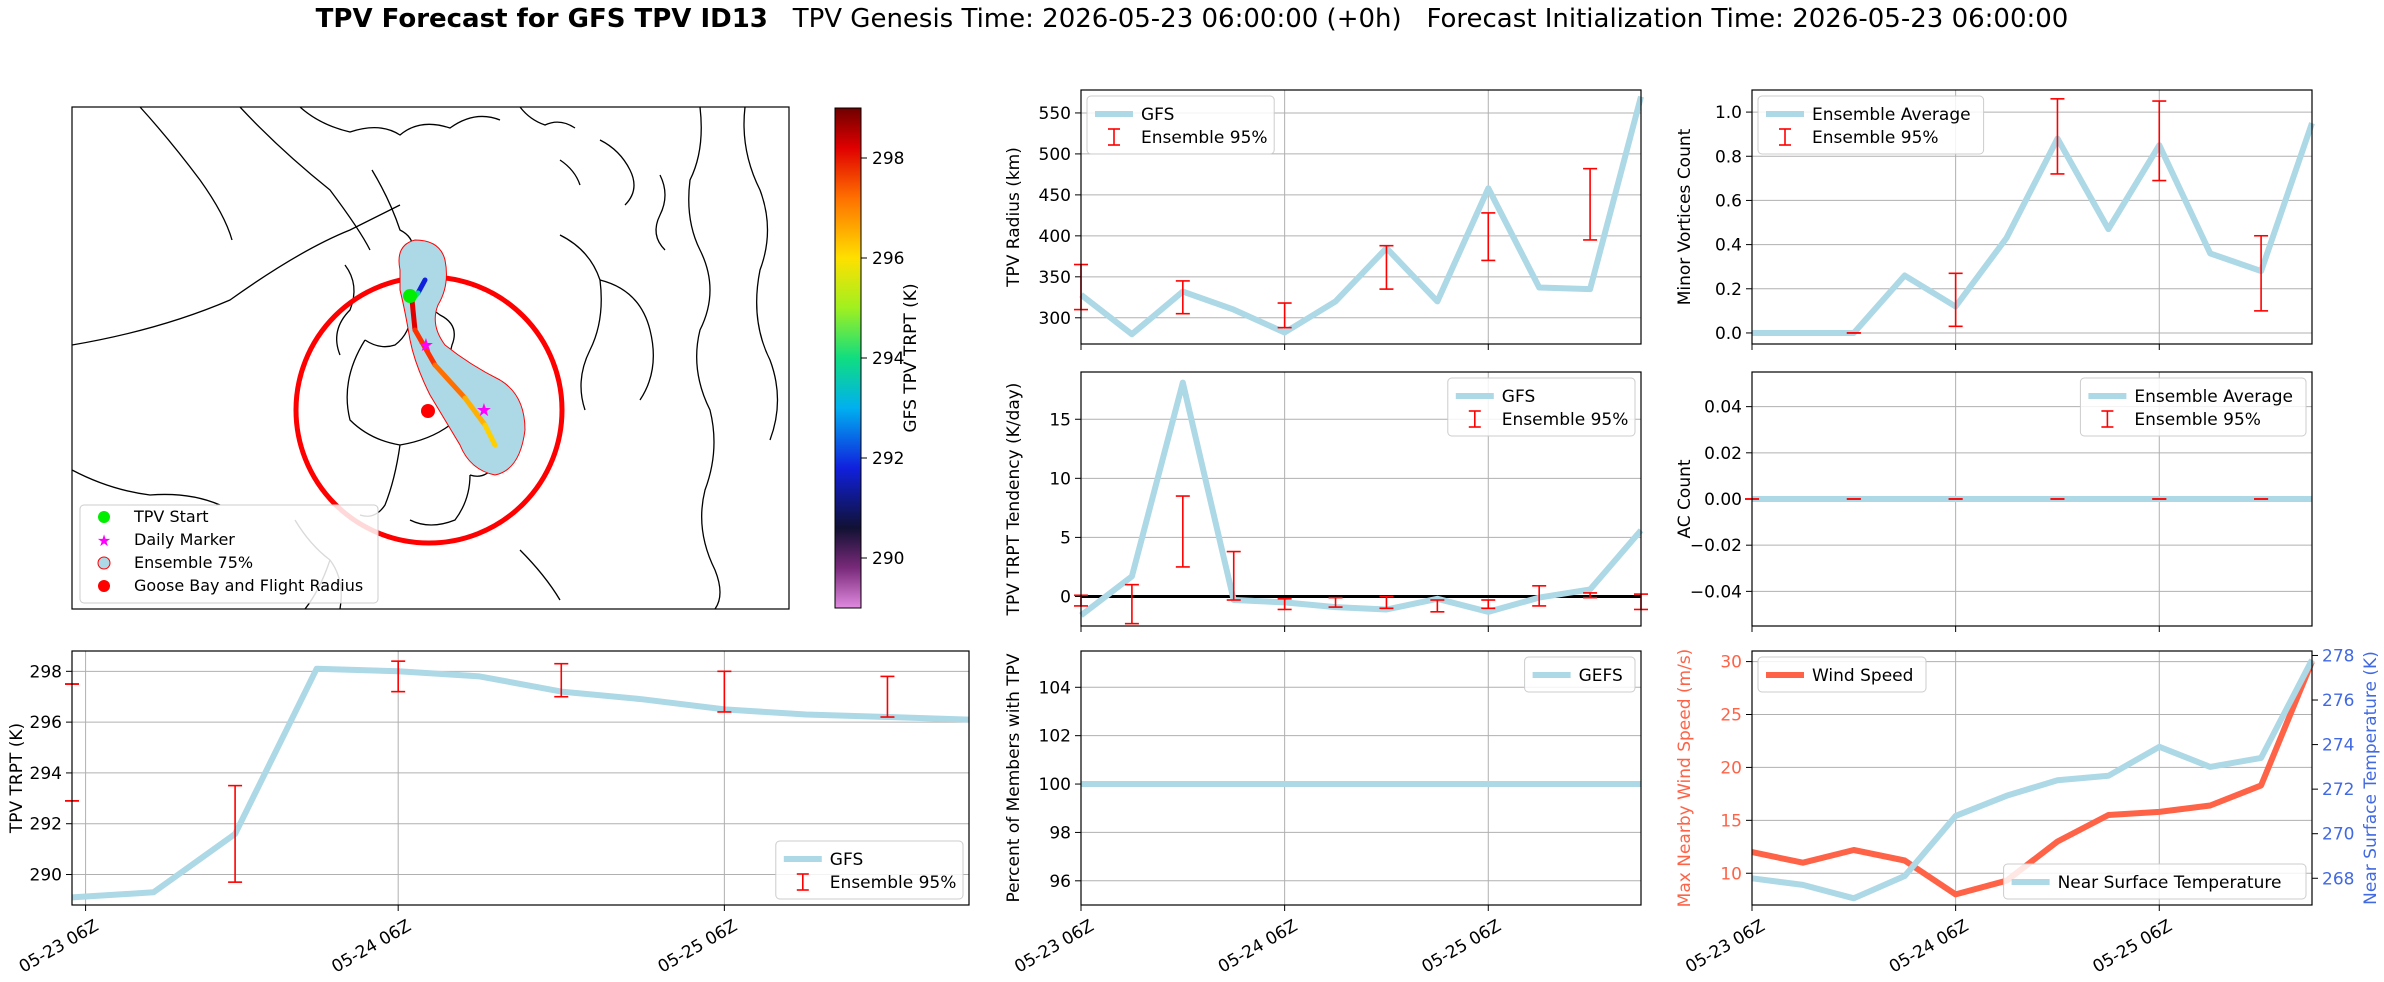 The width and height of the screenshot is (2384, 982). Describe the element at coordinates (46, 876) in the screenshot. I see `y-tick-label: 290` at that location.